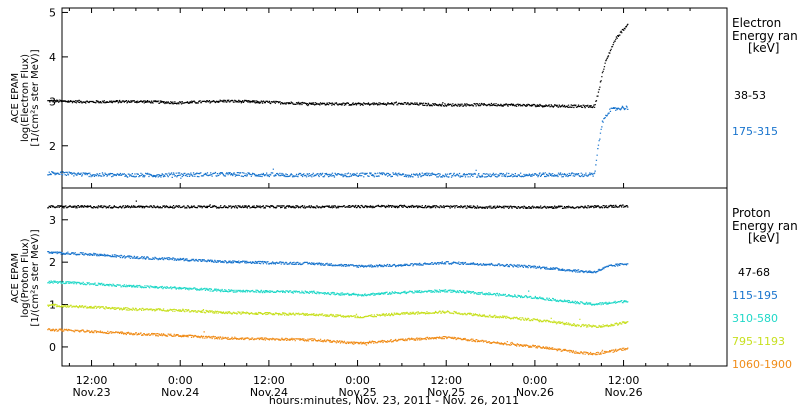 This screenshot has width=800, height=410. Describe the element at coordinates (35, 97) in the screenshot. I see `electron-ylabel-line3: [1/(cm²s ster MeV)]` at that location.